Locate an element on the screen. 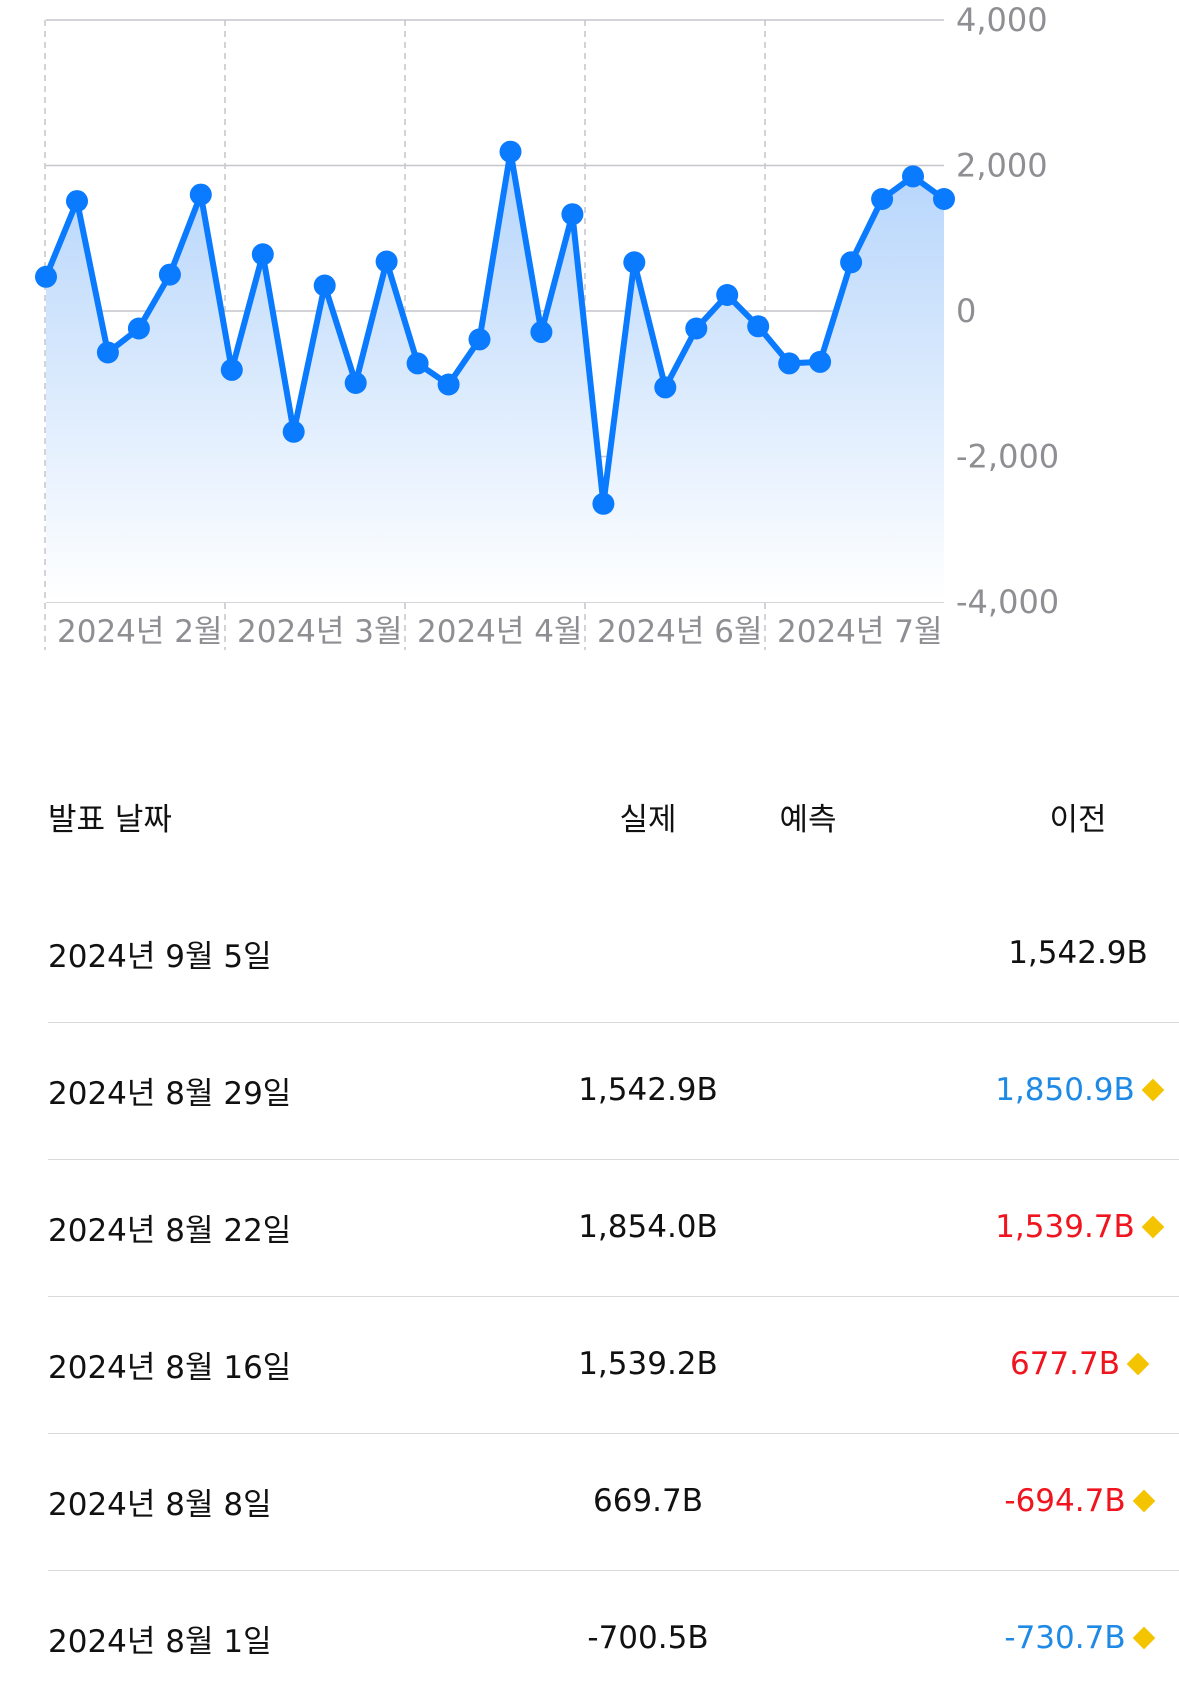 The height and width of the screenshot is (1707, 1179). x-axis: 2024년 2월 2024년 3월 2024년 4월 2024년 6월 2024년 7월 is located at coordinates (500, 632).